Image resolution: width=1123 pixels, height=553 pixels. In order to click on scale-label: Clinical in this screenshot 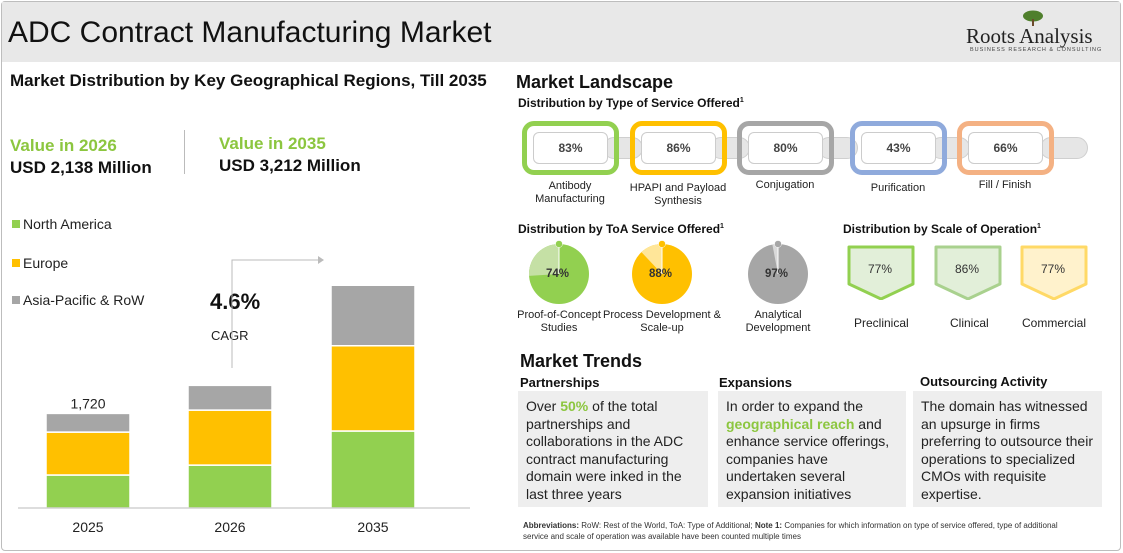, I will do `click(969, 323)`.